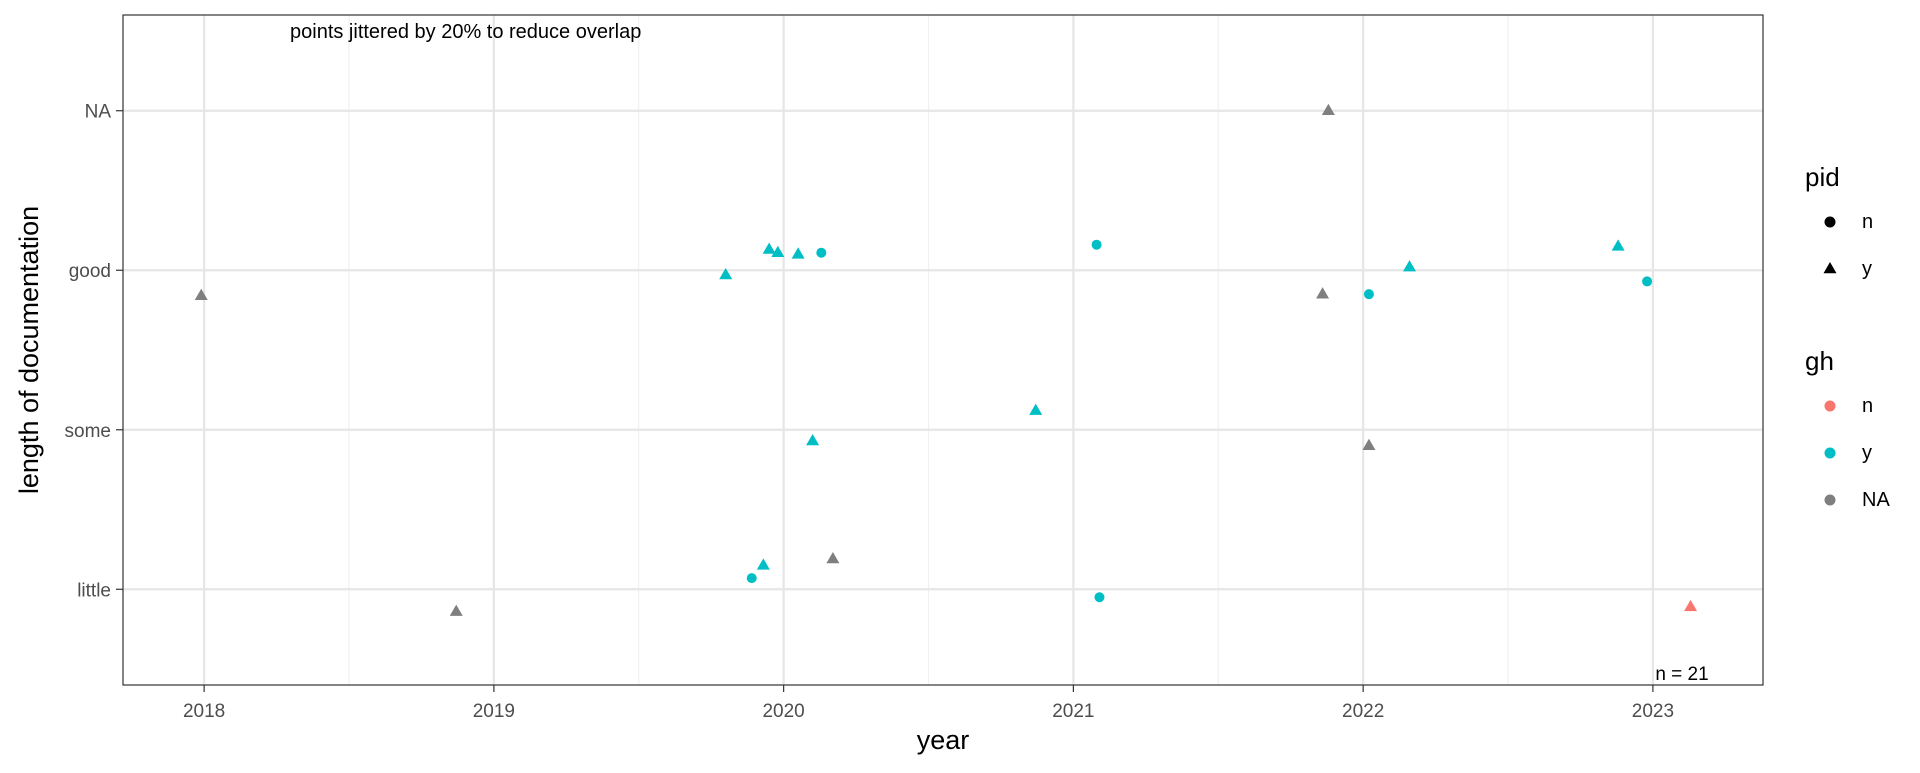  I want to click on annotation-top: points jittered by 20% to reduce overlap, so click(465, 32).